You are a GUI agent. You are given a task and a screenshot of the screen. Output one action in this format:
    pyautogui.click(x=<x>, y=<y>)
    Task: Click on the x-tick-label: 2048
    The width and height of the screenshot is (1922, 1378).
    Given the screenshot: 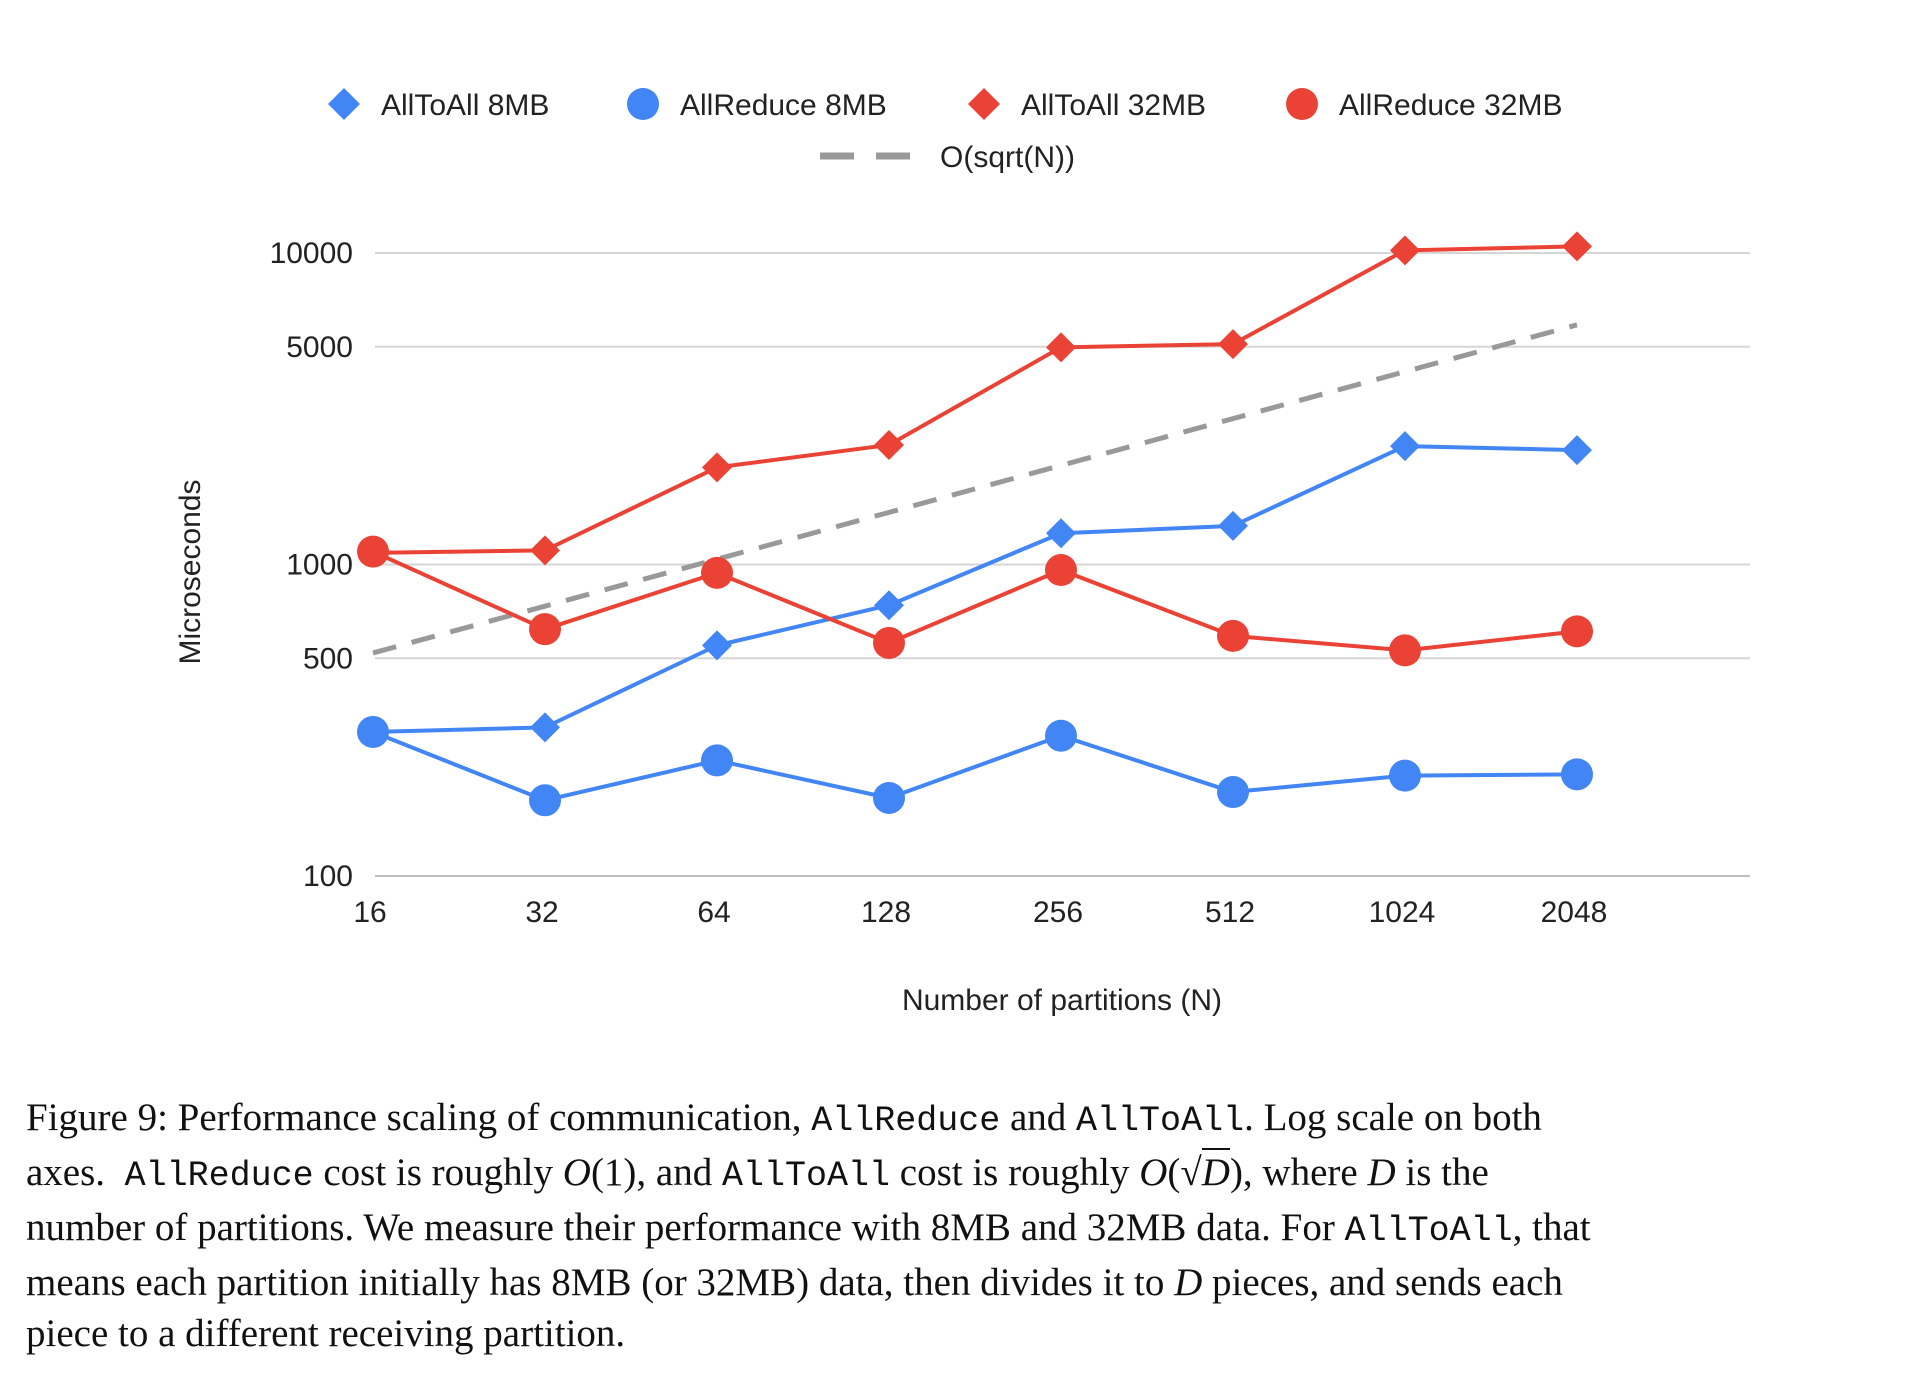 What is the action you would take?
    pyautogui.click(x=1574, y=912)
    